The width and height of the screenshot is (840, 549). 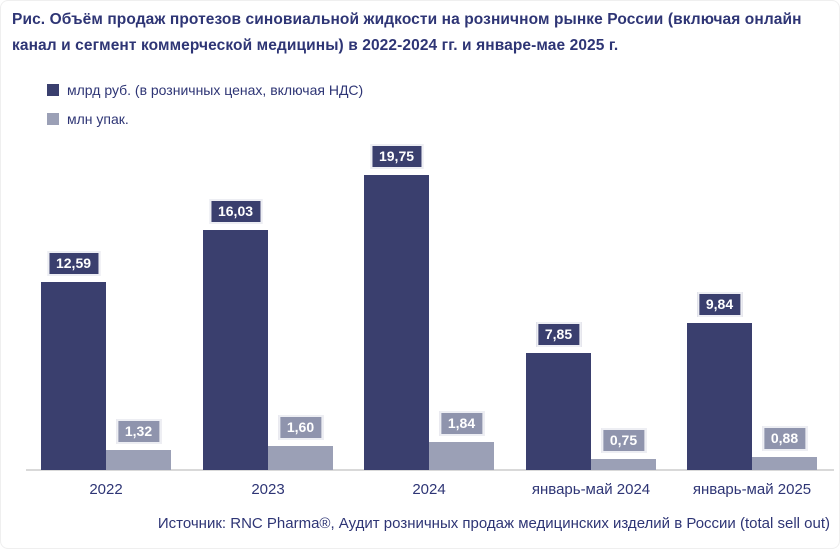 I want to click on x-axis-baseline, so click(x=430, y=470).